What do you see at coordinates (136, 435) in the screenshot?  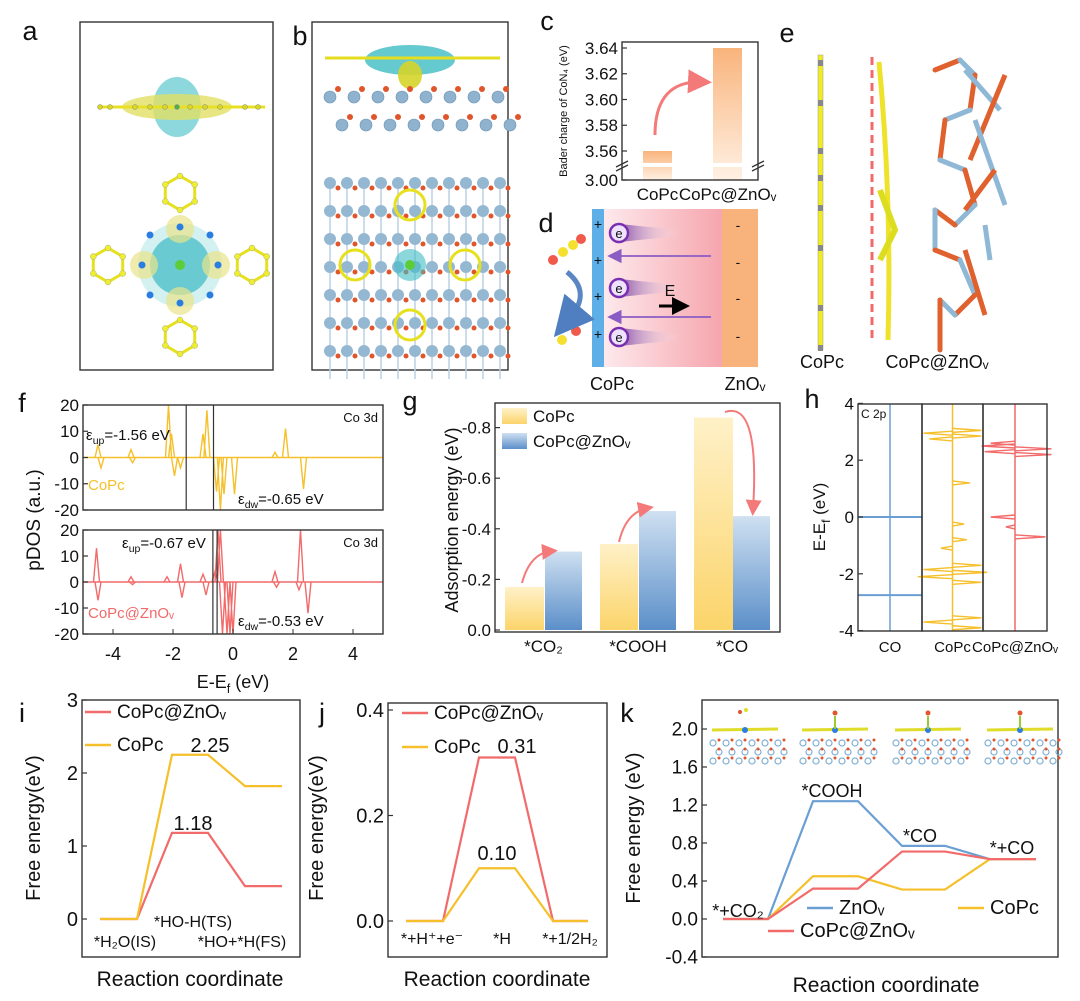 I see `eps-up-label-part: =-1.56 eV` at bounding box center [136, 435].